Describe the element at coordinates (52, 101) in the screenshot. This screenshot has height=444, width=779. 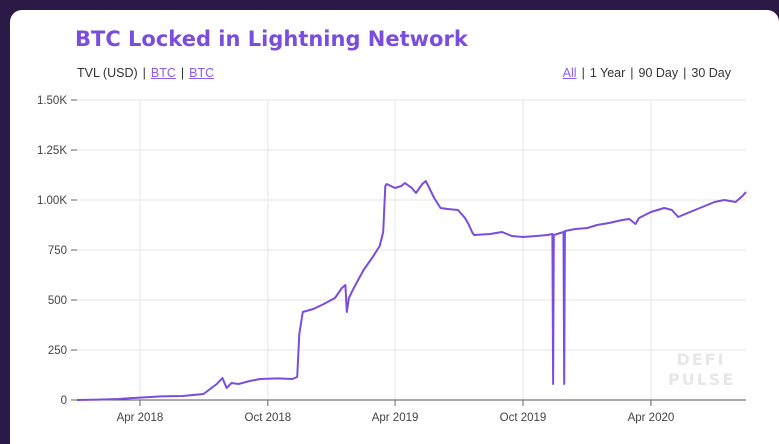
I see `y-tick-label: 1.50K` at that location.